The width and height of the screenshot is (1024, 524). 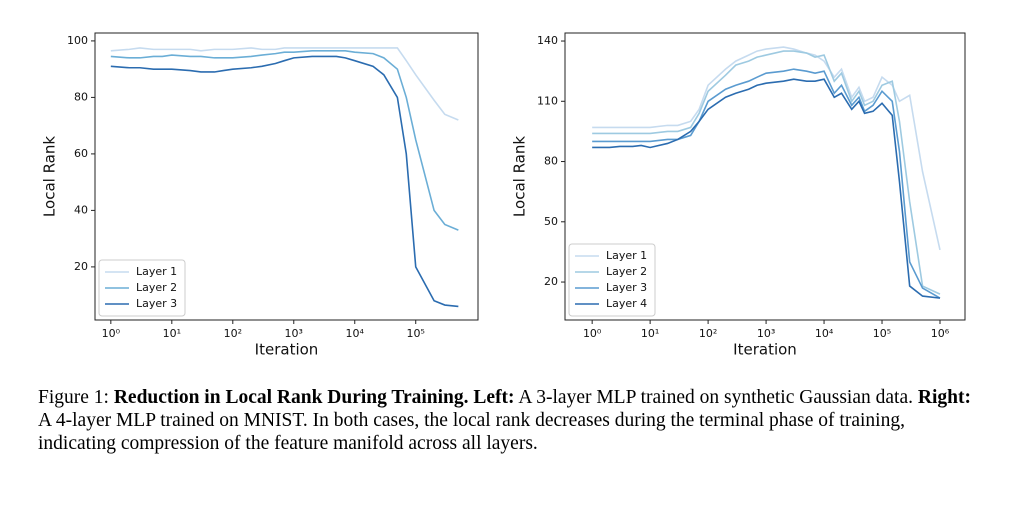 I want to click on caption-left-label: Left:, so click(x=494, y=397).